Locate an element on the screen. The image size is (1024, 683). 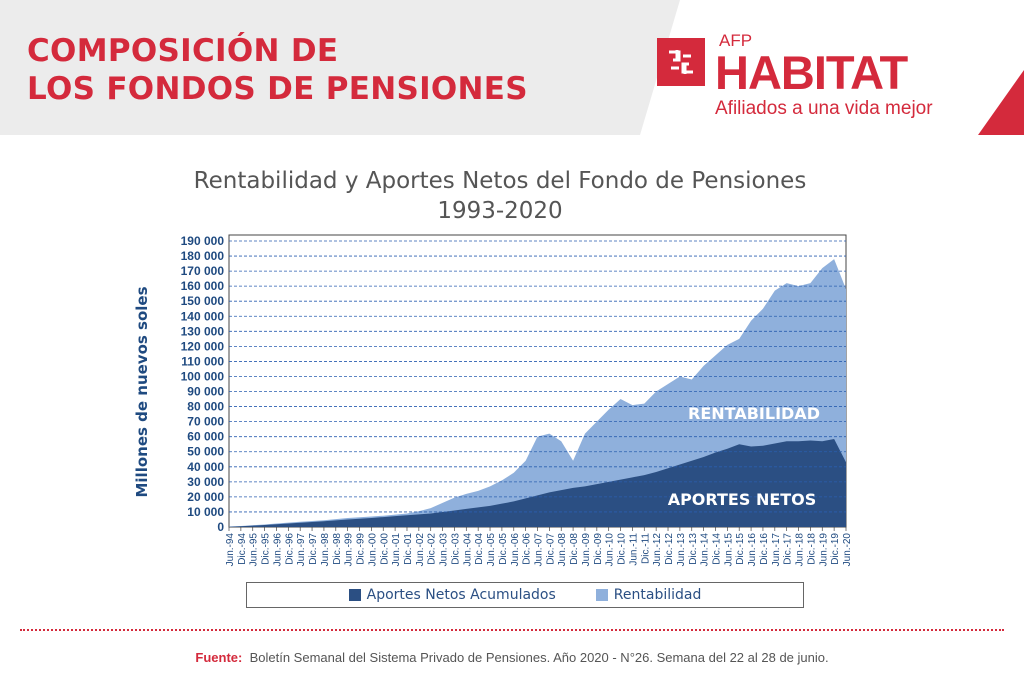
legend-item-rentabilidad: Rentabilidad is located at coordinates (648, 595).